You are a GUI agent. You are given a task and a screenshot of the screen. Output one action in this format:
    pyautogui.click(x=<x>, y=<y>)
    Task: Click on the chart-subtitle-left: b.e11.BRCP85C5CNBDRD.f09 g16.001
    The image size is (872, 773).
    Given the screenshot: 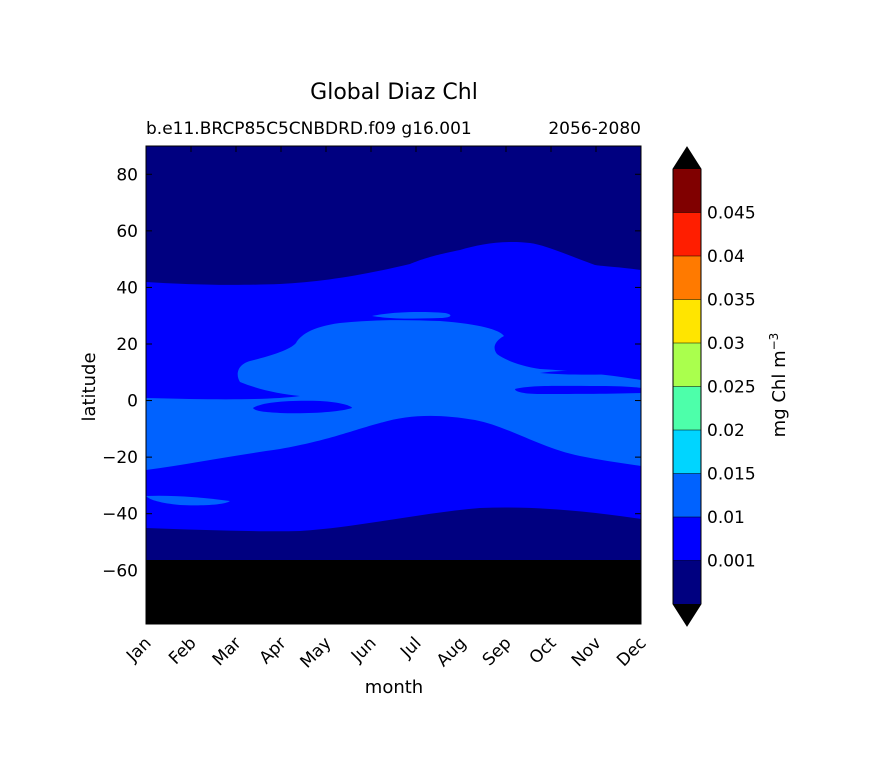 What is the action you would take?
    pyautogui.click(x=309, y=129)
    